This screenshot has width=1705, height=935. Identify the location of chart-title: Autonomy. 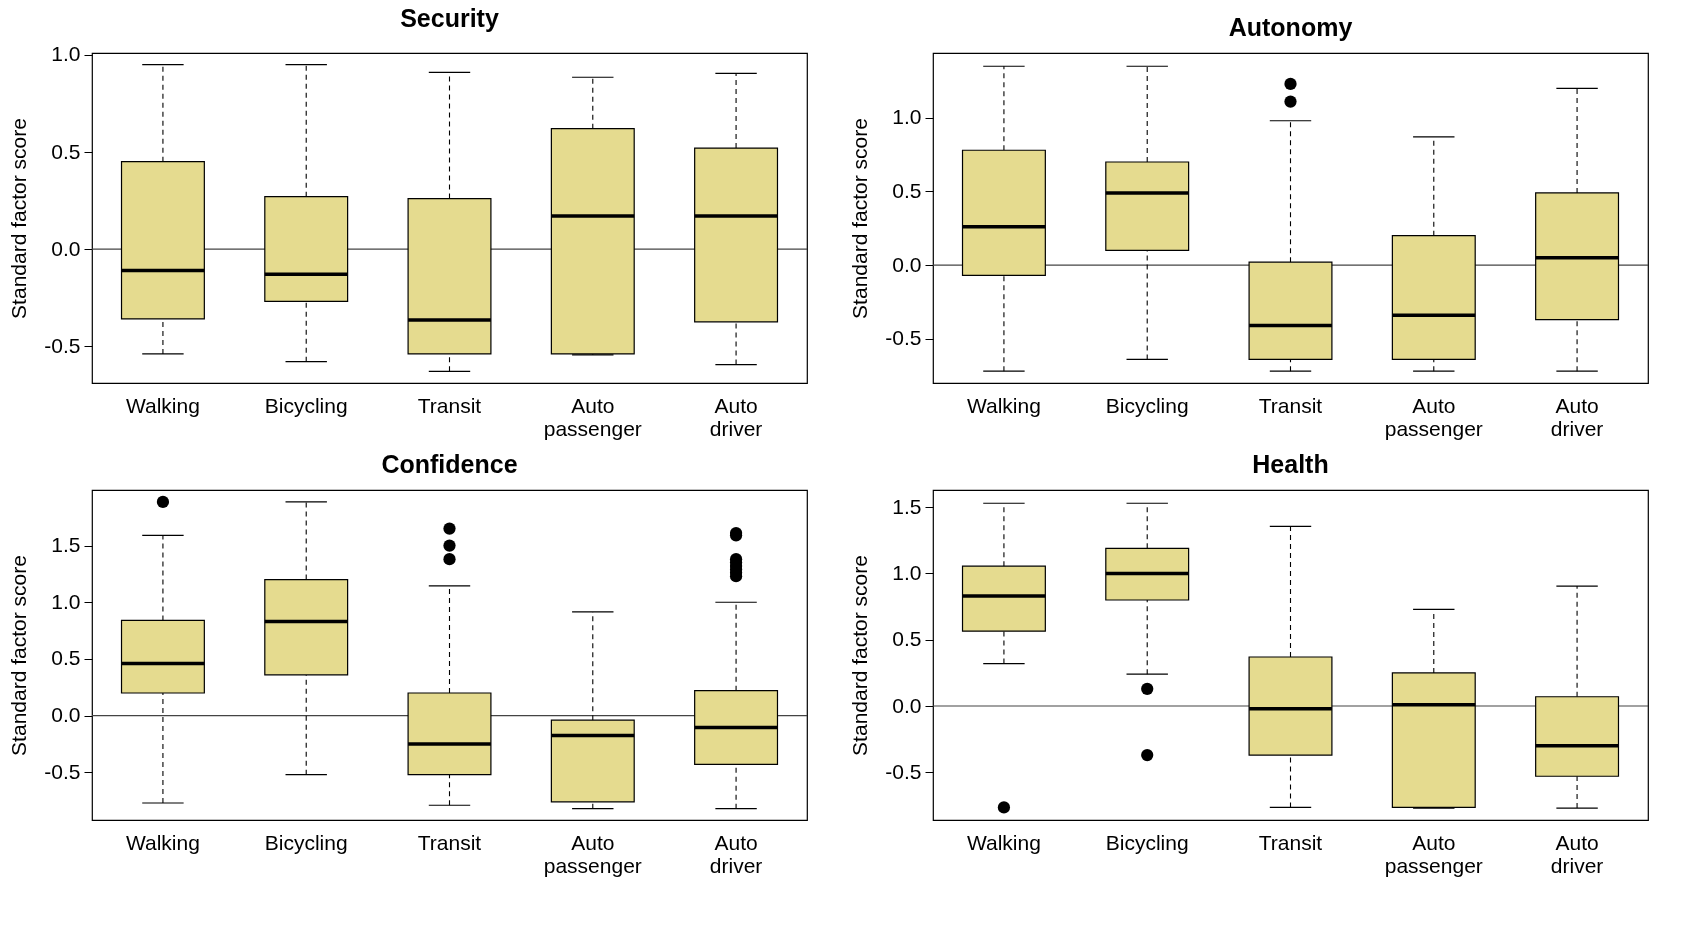
(1290, 27).